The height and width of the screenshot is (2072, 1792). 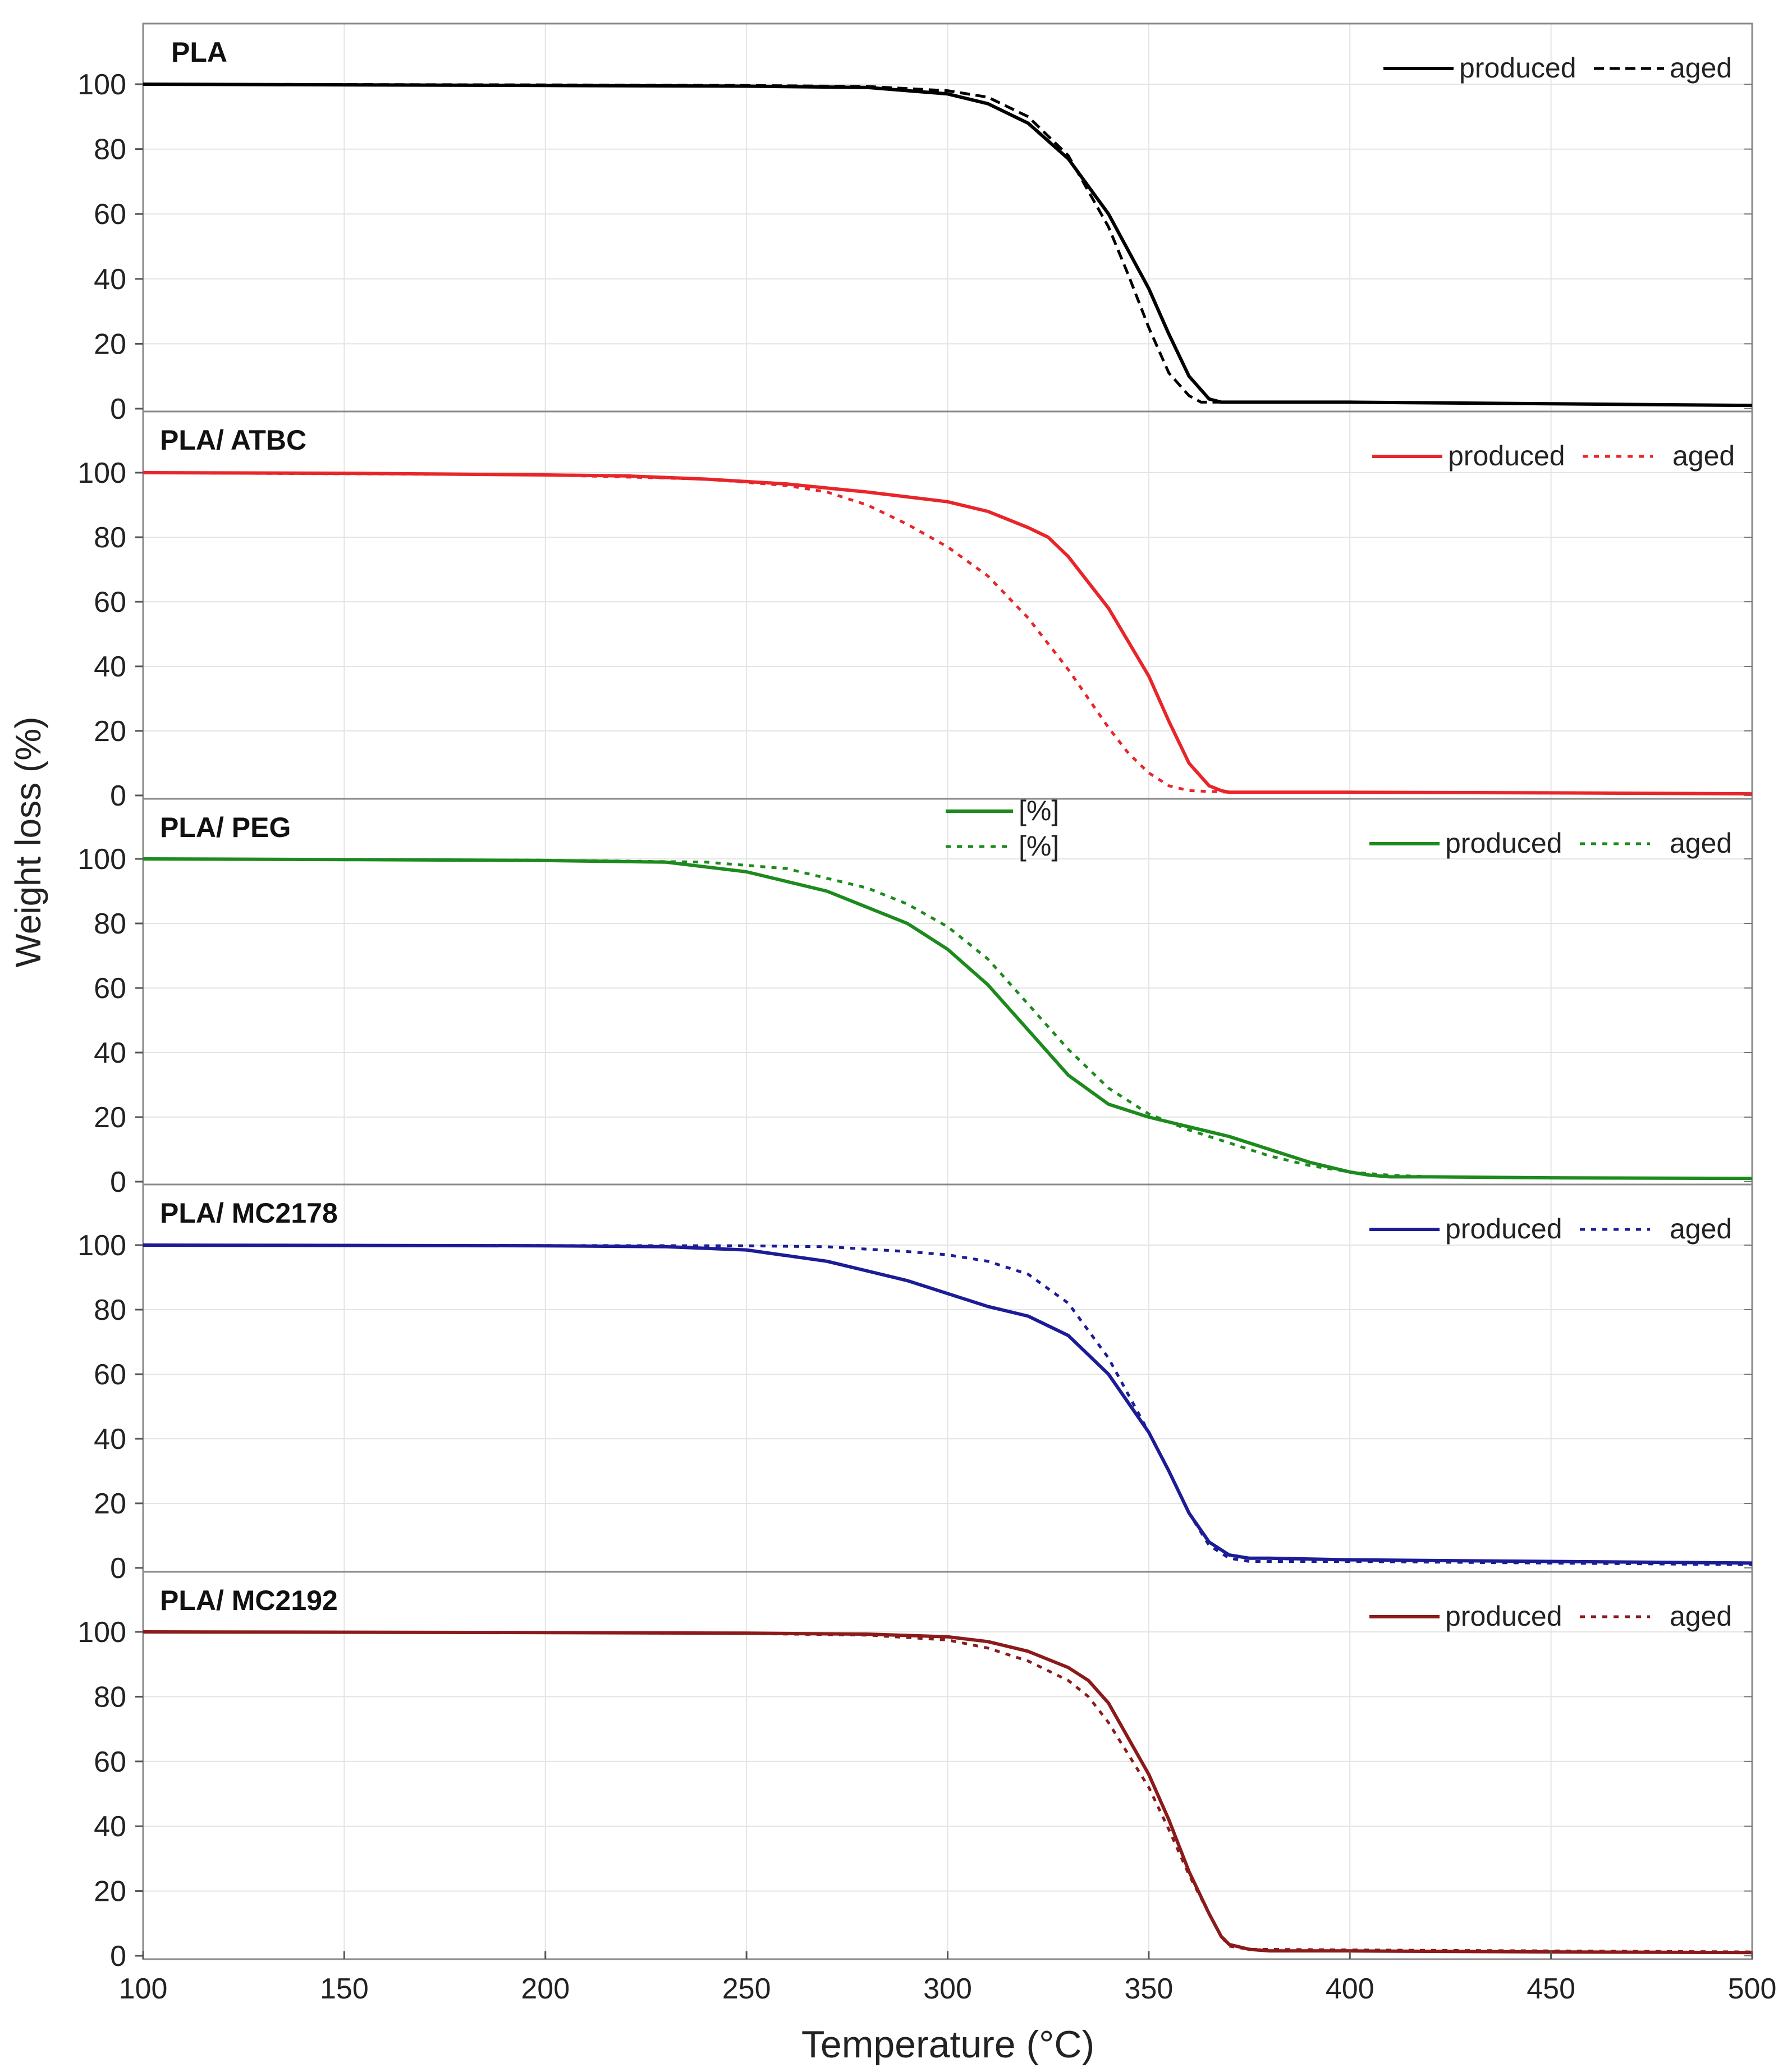 What do you see at coordinates (948, 1989) in the screenshot?
I see `x-tick-label: 300` at bounding box center [948, 1989].